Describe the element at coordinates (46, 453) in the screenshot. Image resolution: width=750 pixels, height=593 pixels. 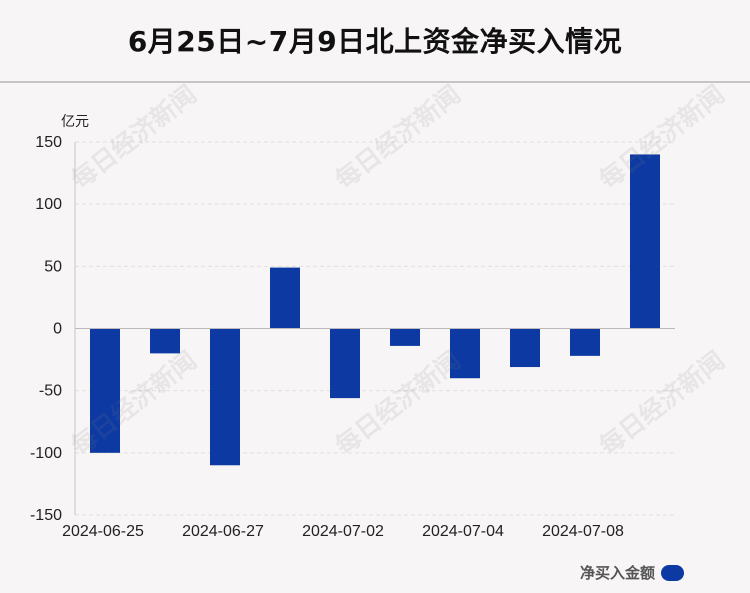
I see `y-tick-label: -100` at that location.